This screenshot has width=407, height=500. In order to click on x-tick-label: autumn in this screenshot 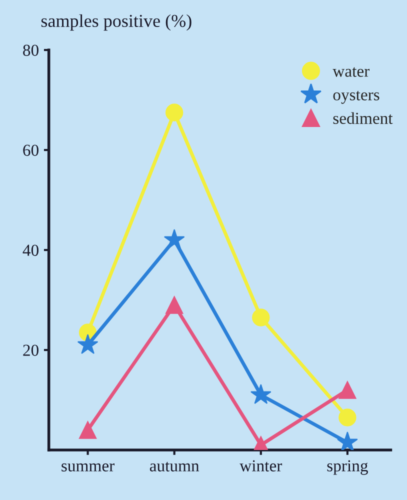, I will do `click(175, 467)`.